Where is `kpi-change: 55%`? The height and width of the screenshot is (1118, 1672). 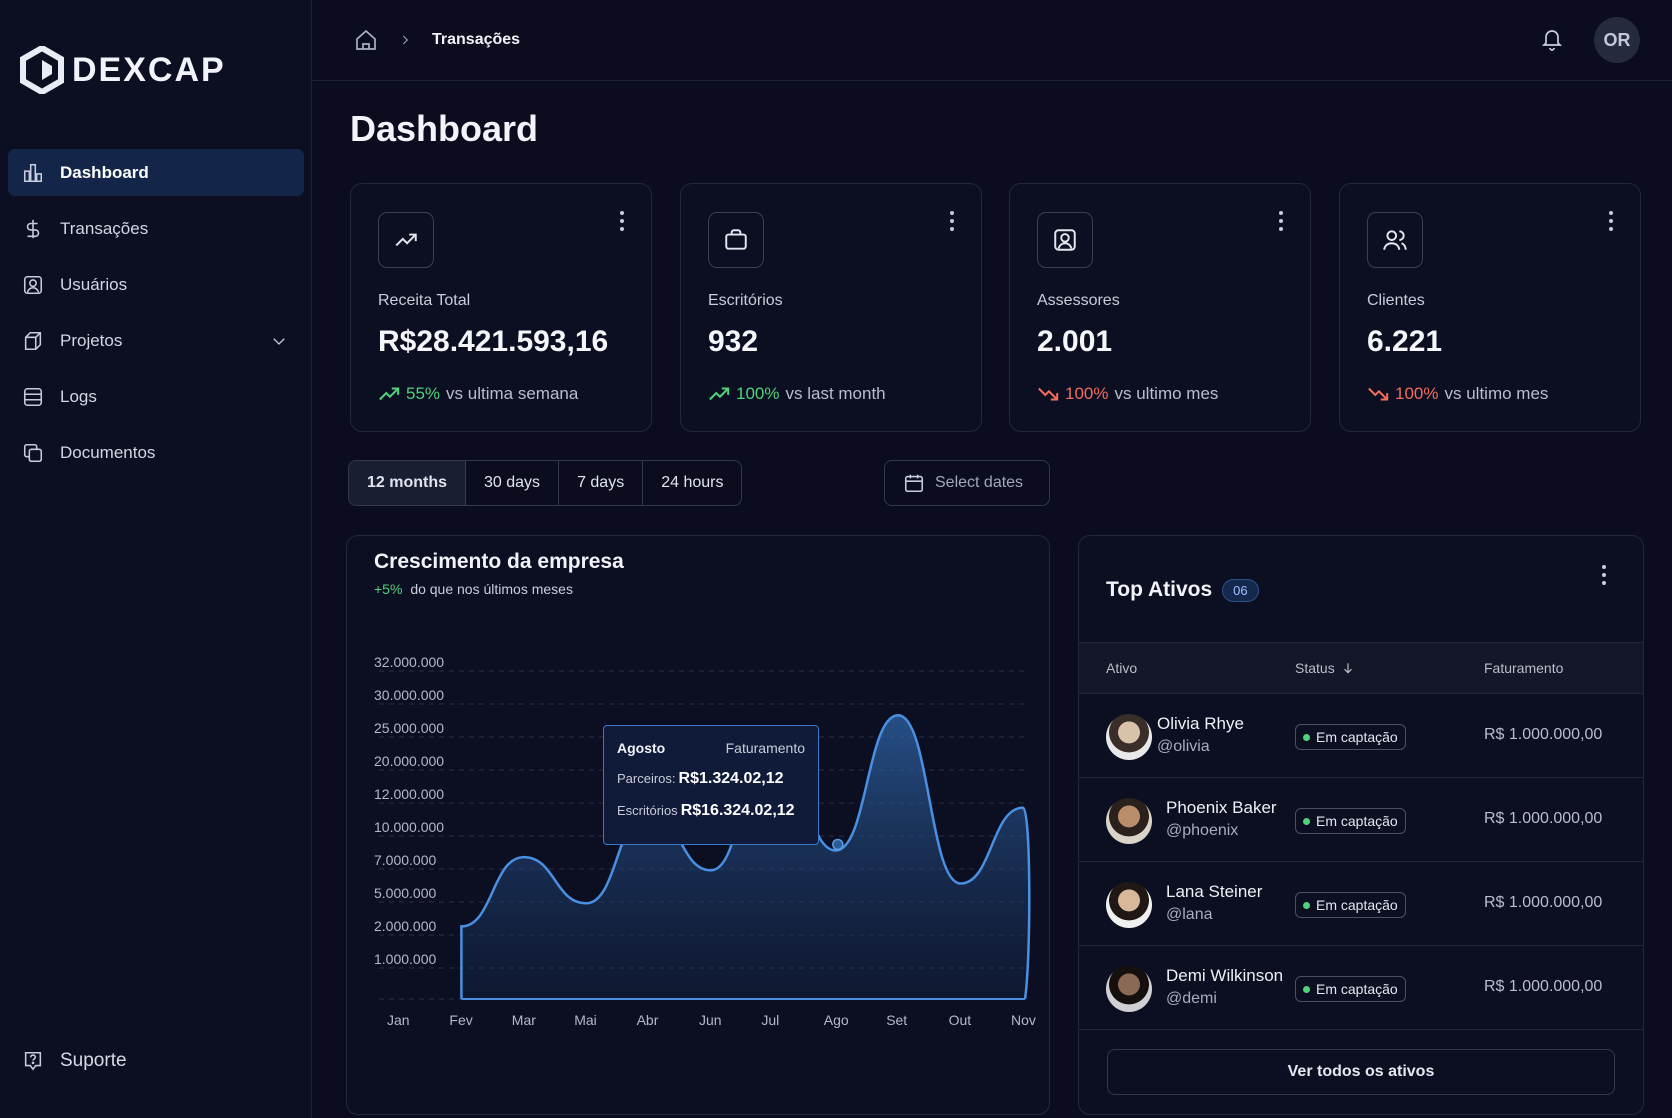 kpi-change: 55% is located at coordinates (423, 393).